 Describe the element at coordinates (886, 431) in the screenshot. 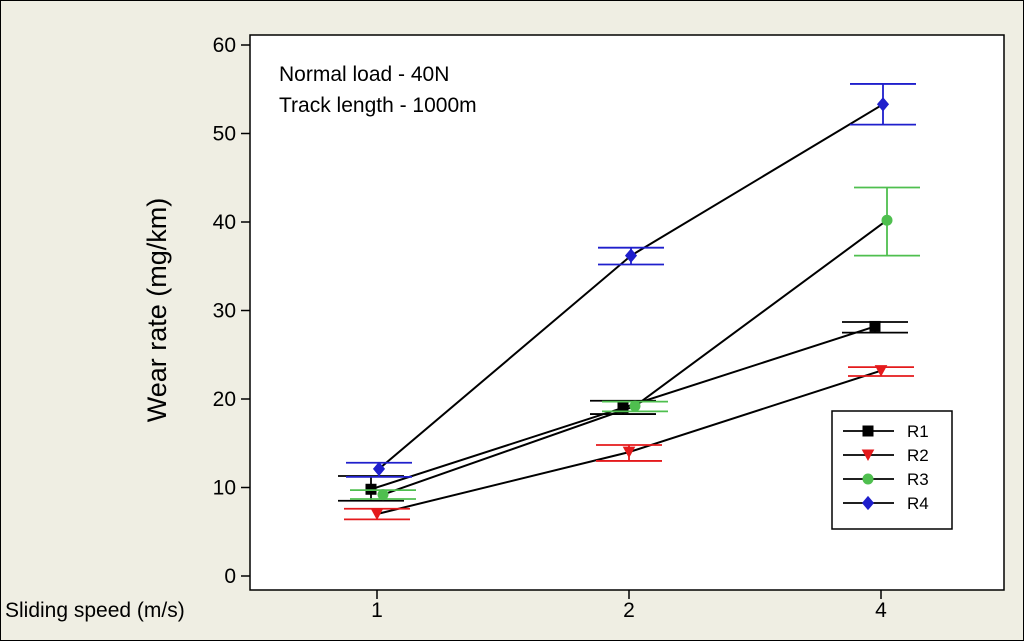

I see `legend-item-r1: R1` at that location.